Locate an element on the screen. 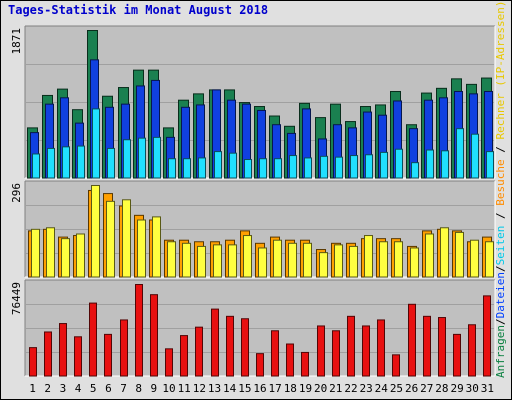 The width and height of the screenshot is (512, 400). x-tick-label-2: 2 is located at coordinates (47, 388).